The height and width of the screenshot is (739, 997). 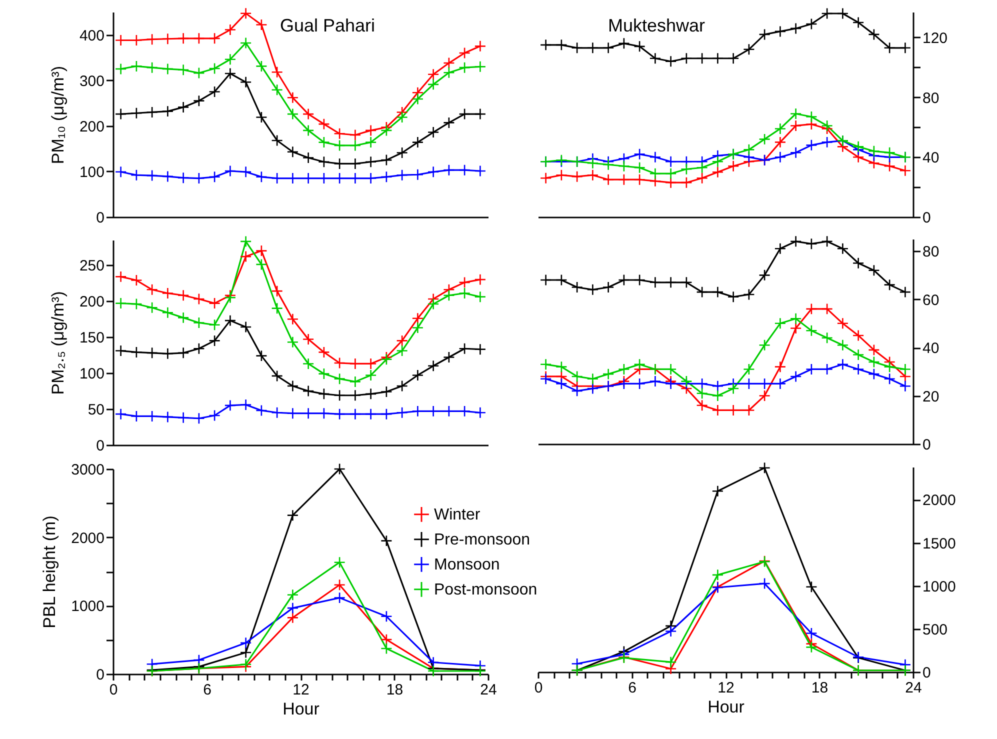 What do you see at coordinates (87, 607) in the screenshot?
I see `y-tick-label: 1000` at bounding box center [87, 607].